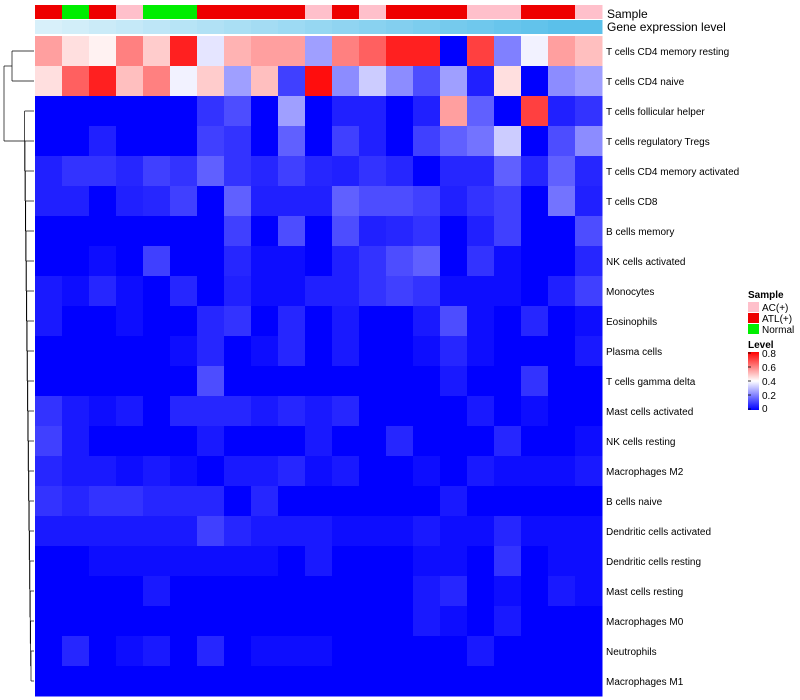 The image size is (800, 700). What do you see at coordinates (640, 442) in the screenshot?
I see `row-label: NK cells resting` at bounding box center [640, 442].